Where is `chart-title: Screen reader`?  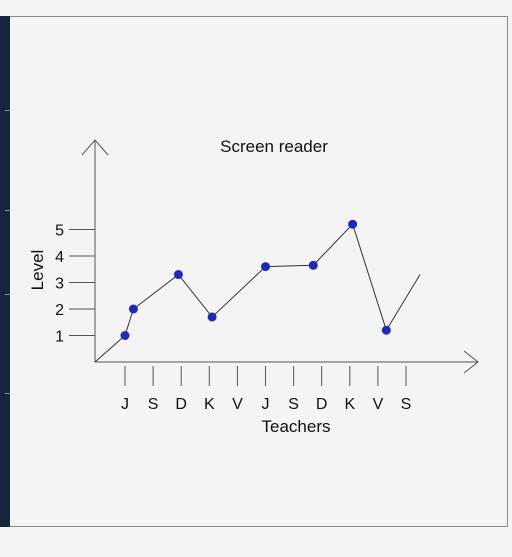
chart-title: Screen reader is located at coordinates (274, 146).